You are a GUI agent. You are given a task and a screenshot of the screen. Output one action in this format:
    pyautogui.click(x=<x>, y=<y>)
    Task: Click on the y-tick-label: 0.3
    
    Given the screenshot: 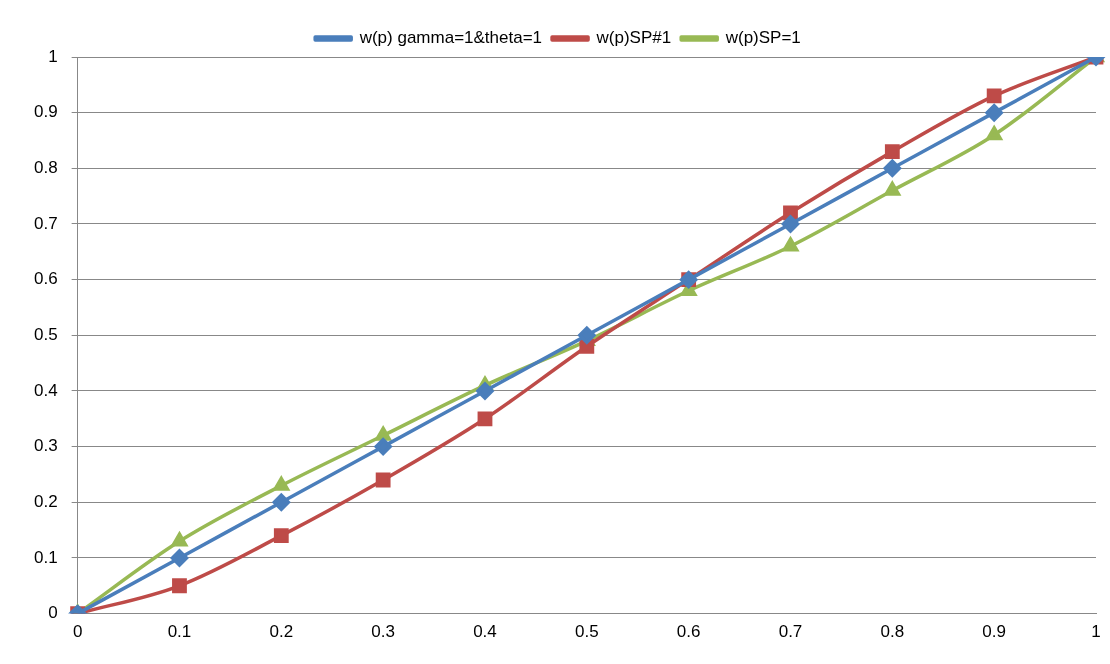 What is the action you would take?
    pyautogui.click(x=45, y=446)
    